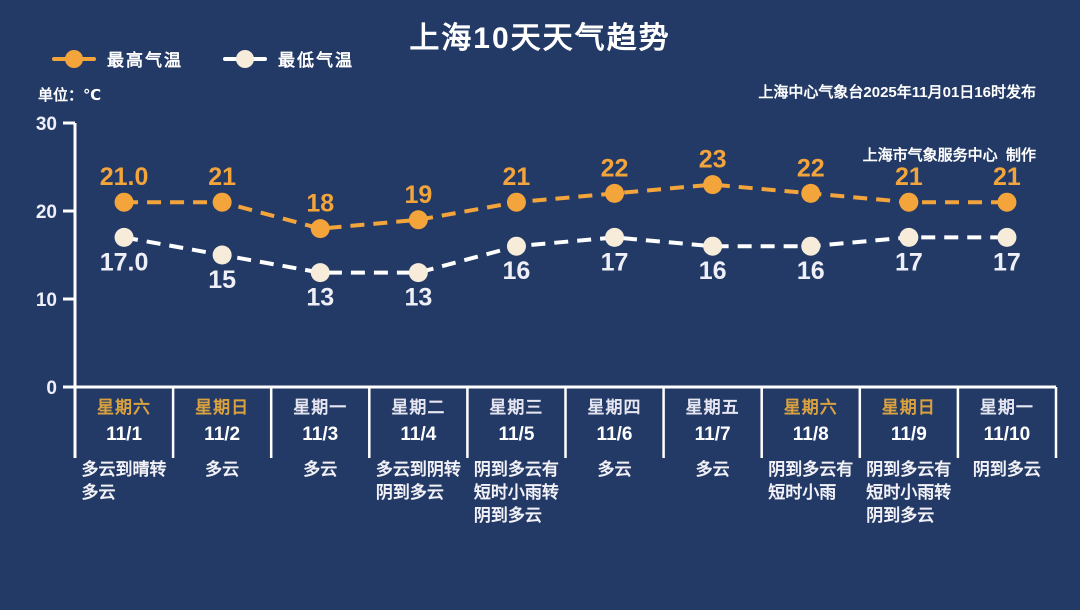 This screenshot has height=610, width=1080. What do you see at coordinates (897, 124) in the screenshot?
I see `source-attribution: 上海中心气象台2025年11月01日16时发布 上海市气象服务中心 制作` at bounding box center [897, 124].